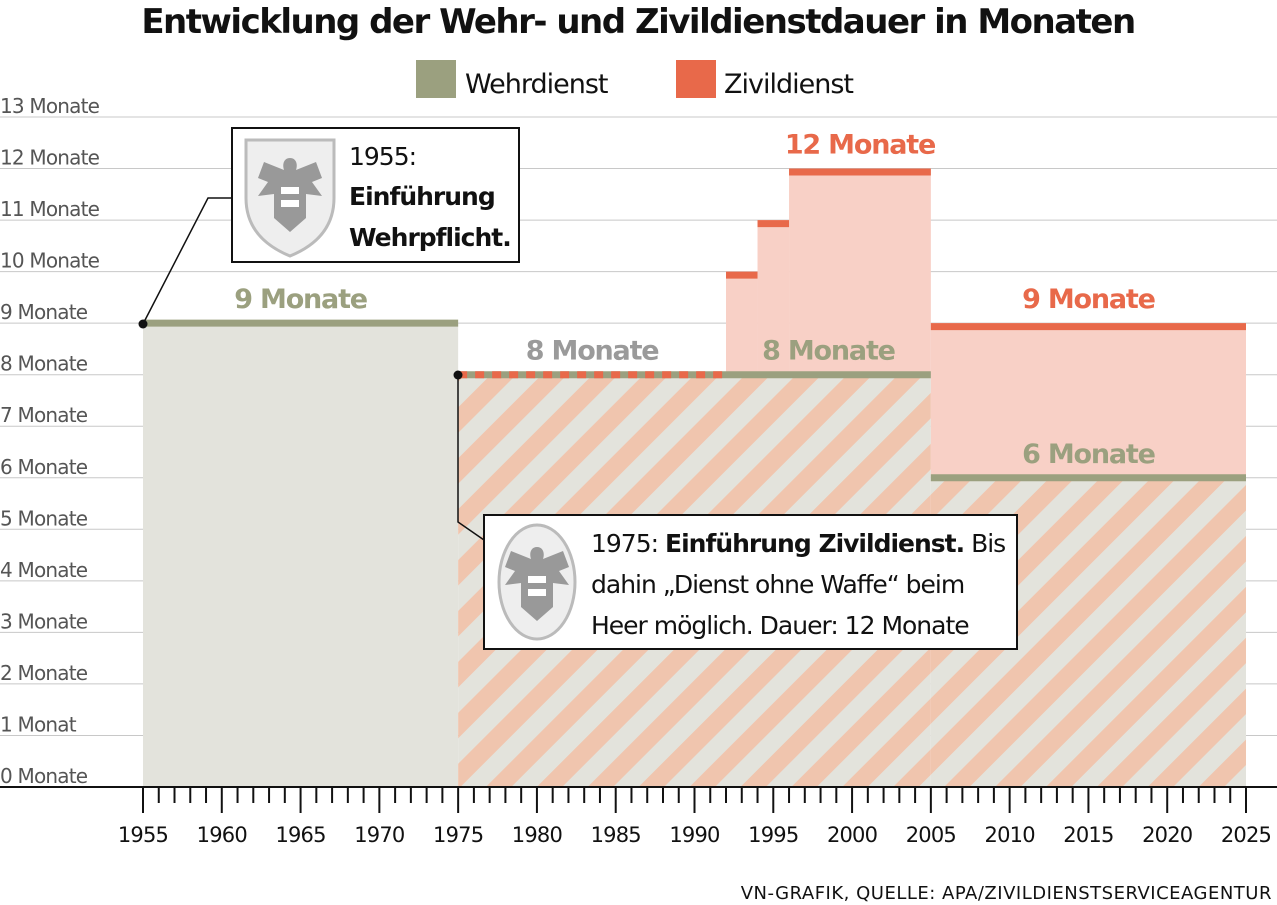 This screenshot has height=905, width=1277. I want to click on y-tick-label: 6 Monate, so click(44, 467).